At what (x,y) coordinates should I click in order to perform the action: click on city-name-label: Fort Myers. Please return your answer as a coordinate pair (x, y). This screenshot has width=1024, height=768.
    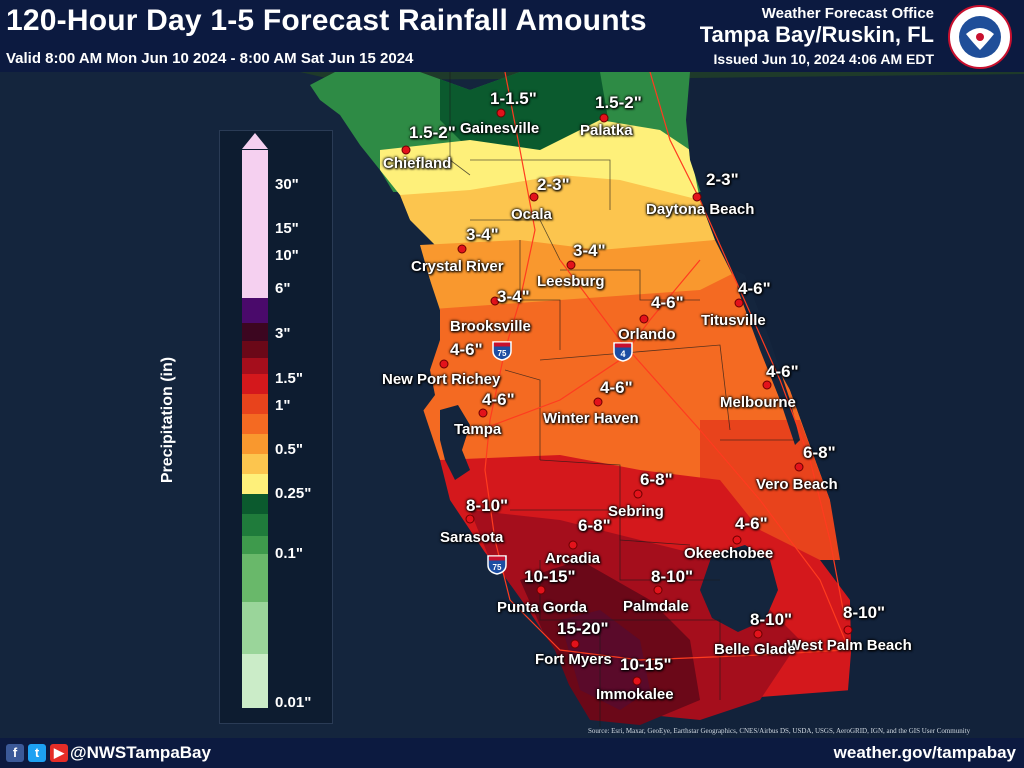
    Looking at the image, I should click on (573, 659).